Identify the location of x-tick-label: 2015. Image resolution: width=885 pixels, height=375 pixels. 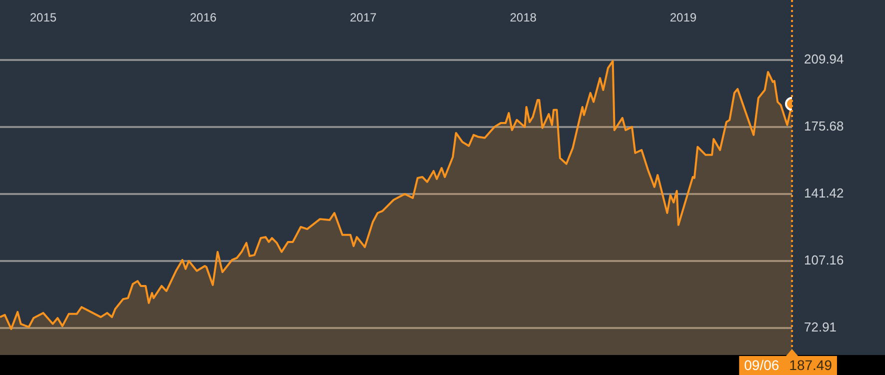
(43, 17).